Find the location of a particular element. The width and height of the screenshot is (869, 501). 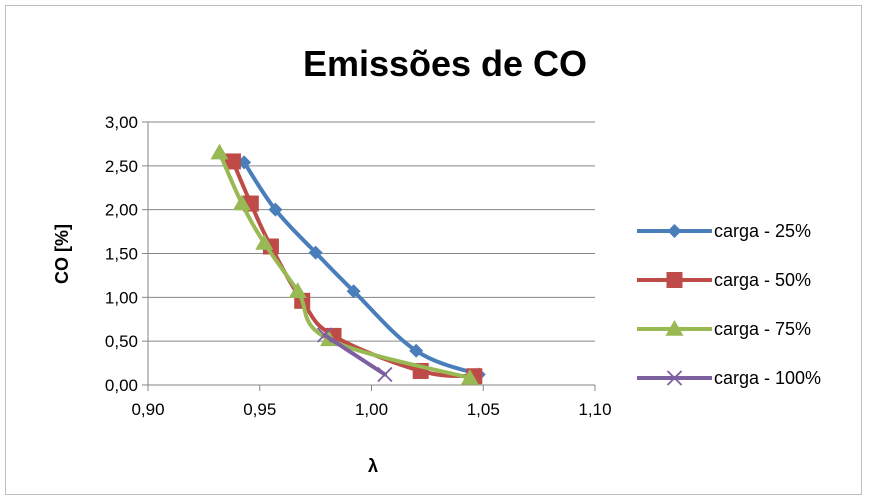

legend-item: carga - 75% is located at coordinates (724, 329).